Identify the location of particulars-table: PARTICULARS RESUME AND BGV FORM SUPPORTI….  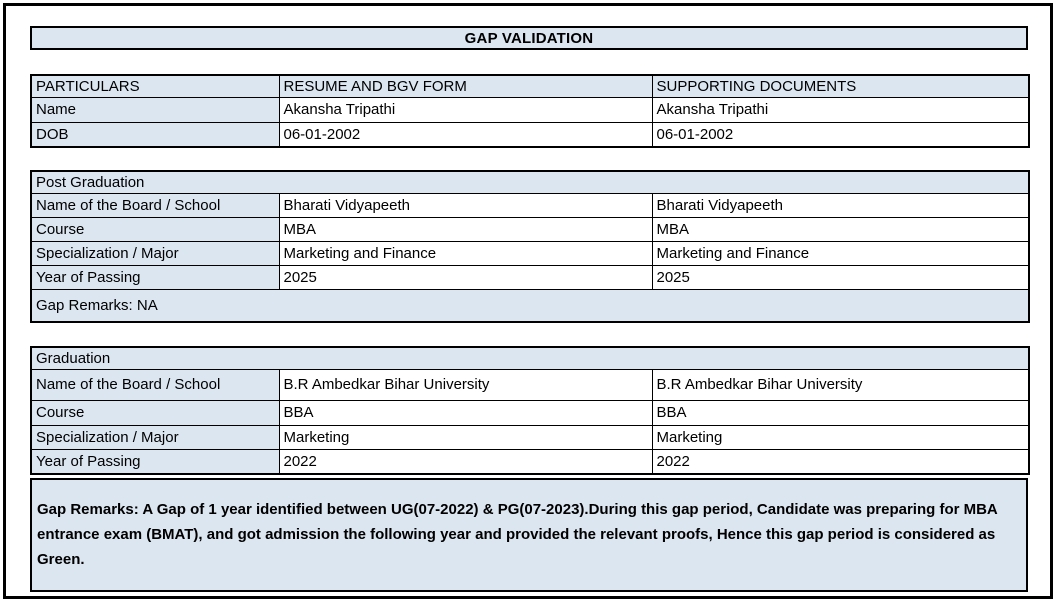
(530, 111).